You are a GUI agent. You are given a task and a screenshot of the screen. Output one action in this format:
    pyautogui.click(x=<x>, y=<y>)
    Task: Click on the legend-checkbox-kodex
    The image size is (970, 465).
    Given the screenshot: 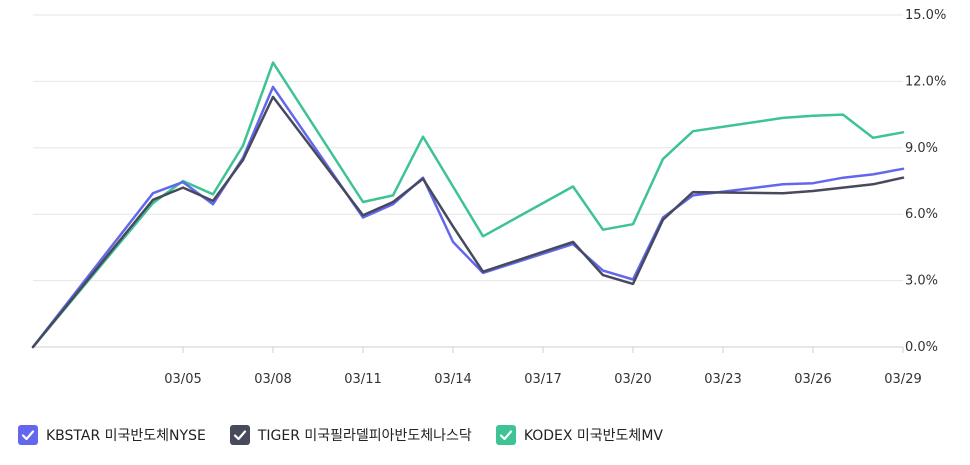 What is the action you would take?
    pyautogui.click(x=505, y=435)
    